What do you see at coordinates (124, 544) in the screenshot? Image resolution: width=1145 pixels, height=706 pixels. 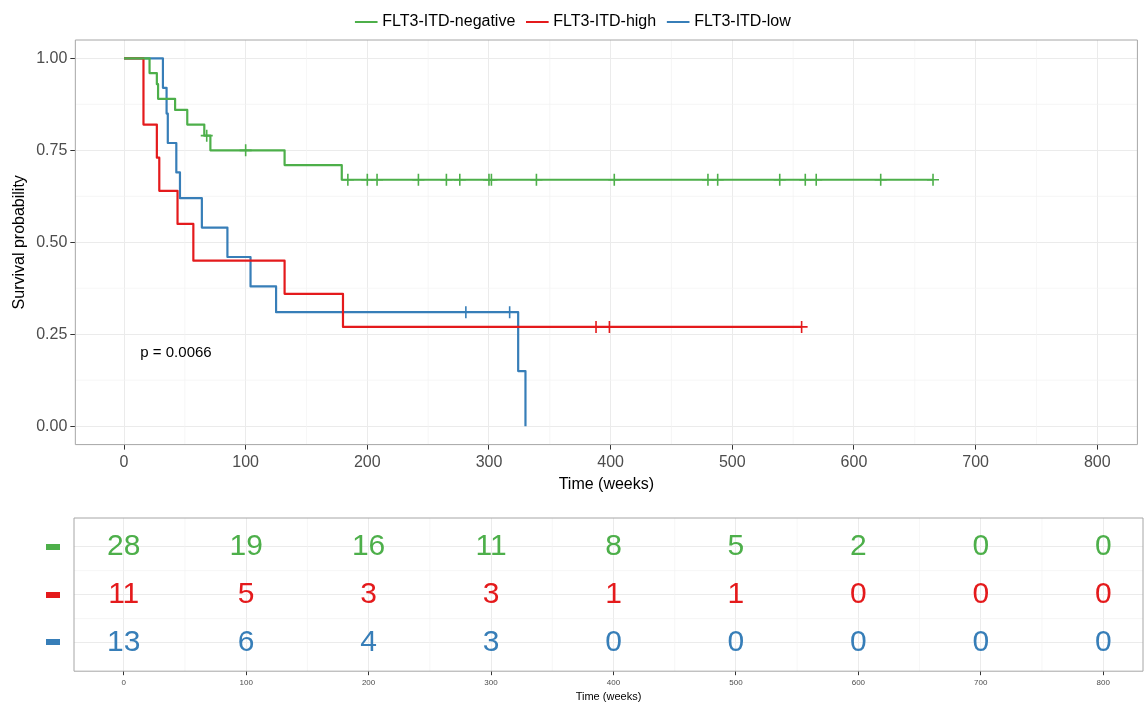 I see `data-label: 28` at bounding box center [124, 544].